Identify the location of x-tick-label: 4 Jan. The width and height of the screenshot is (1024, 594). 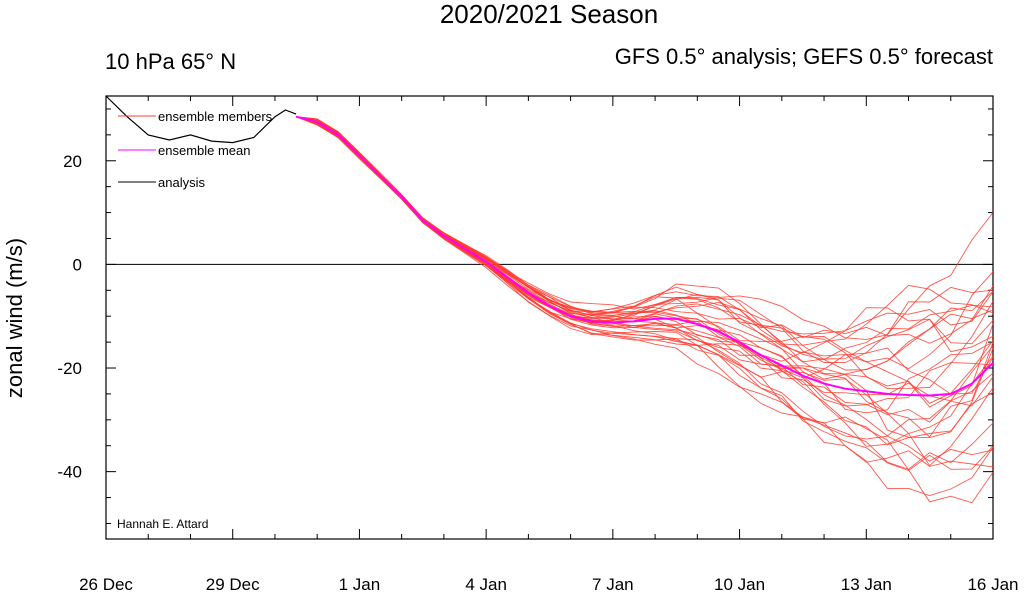
(486, 584).